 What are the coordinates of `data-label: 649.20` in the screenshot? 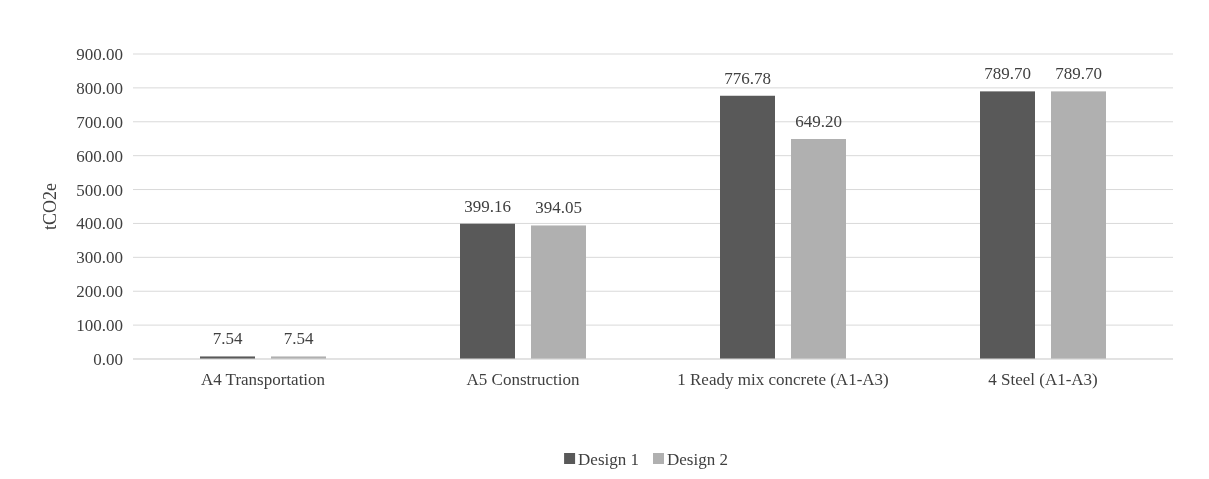 It's located at (818, 121).